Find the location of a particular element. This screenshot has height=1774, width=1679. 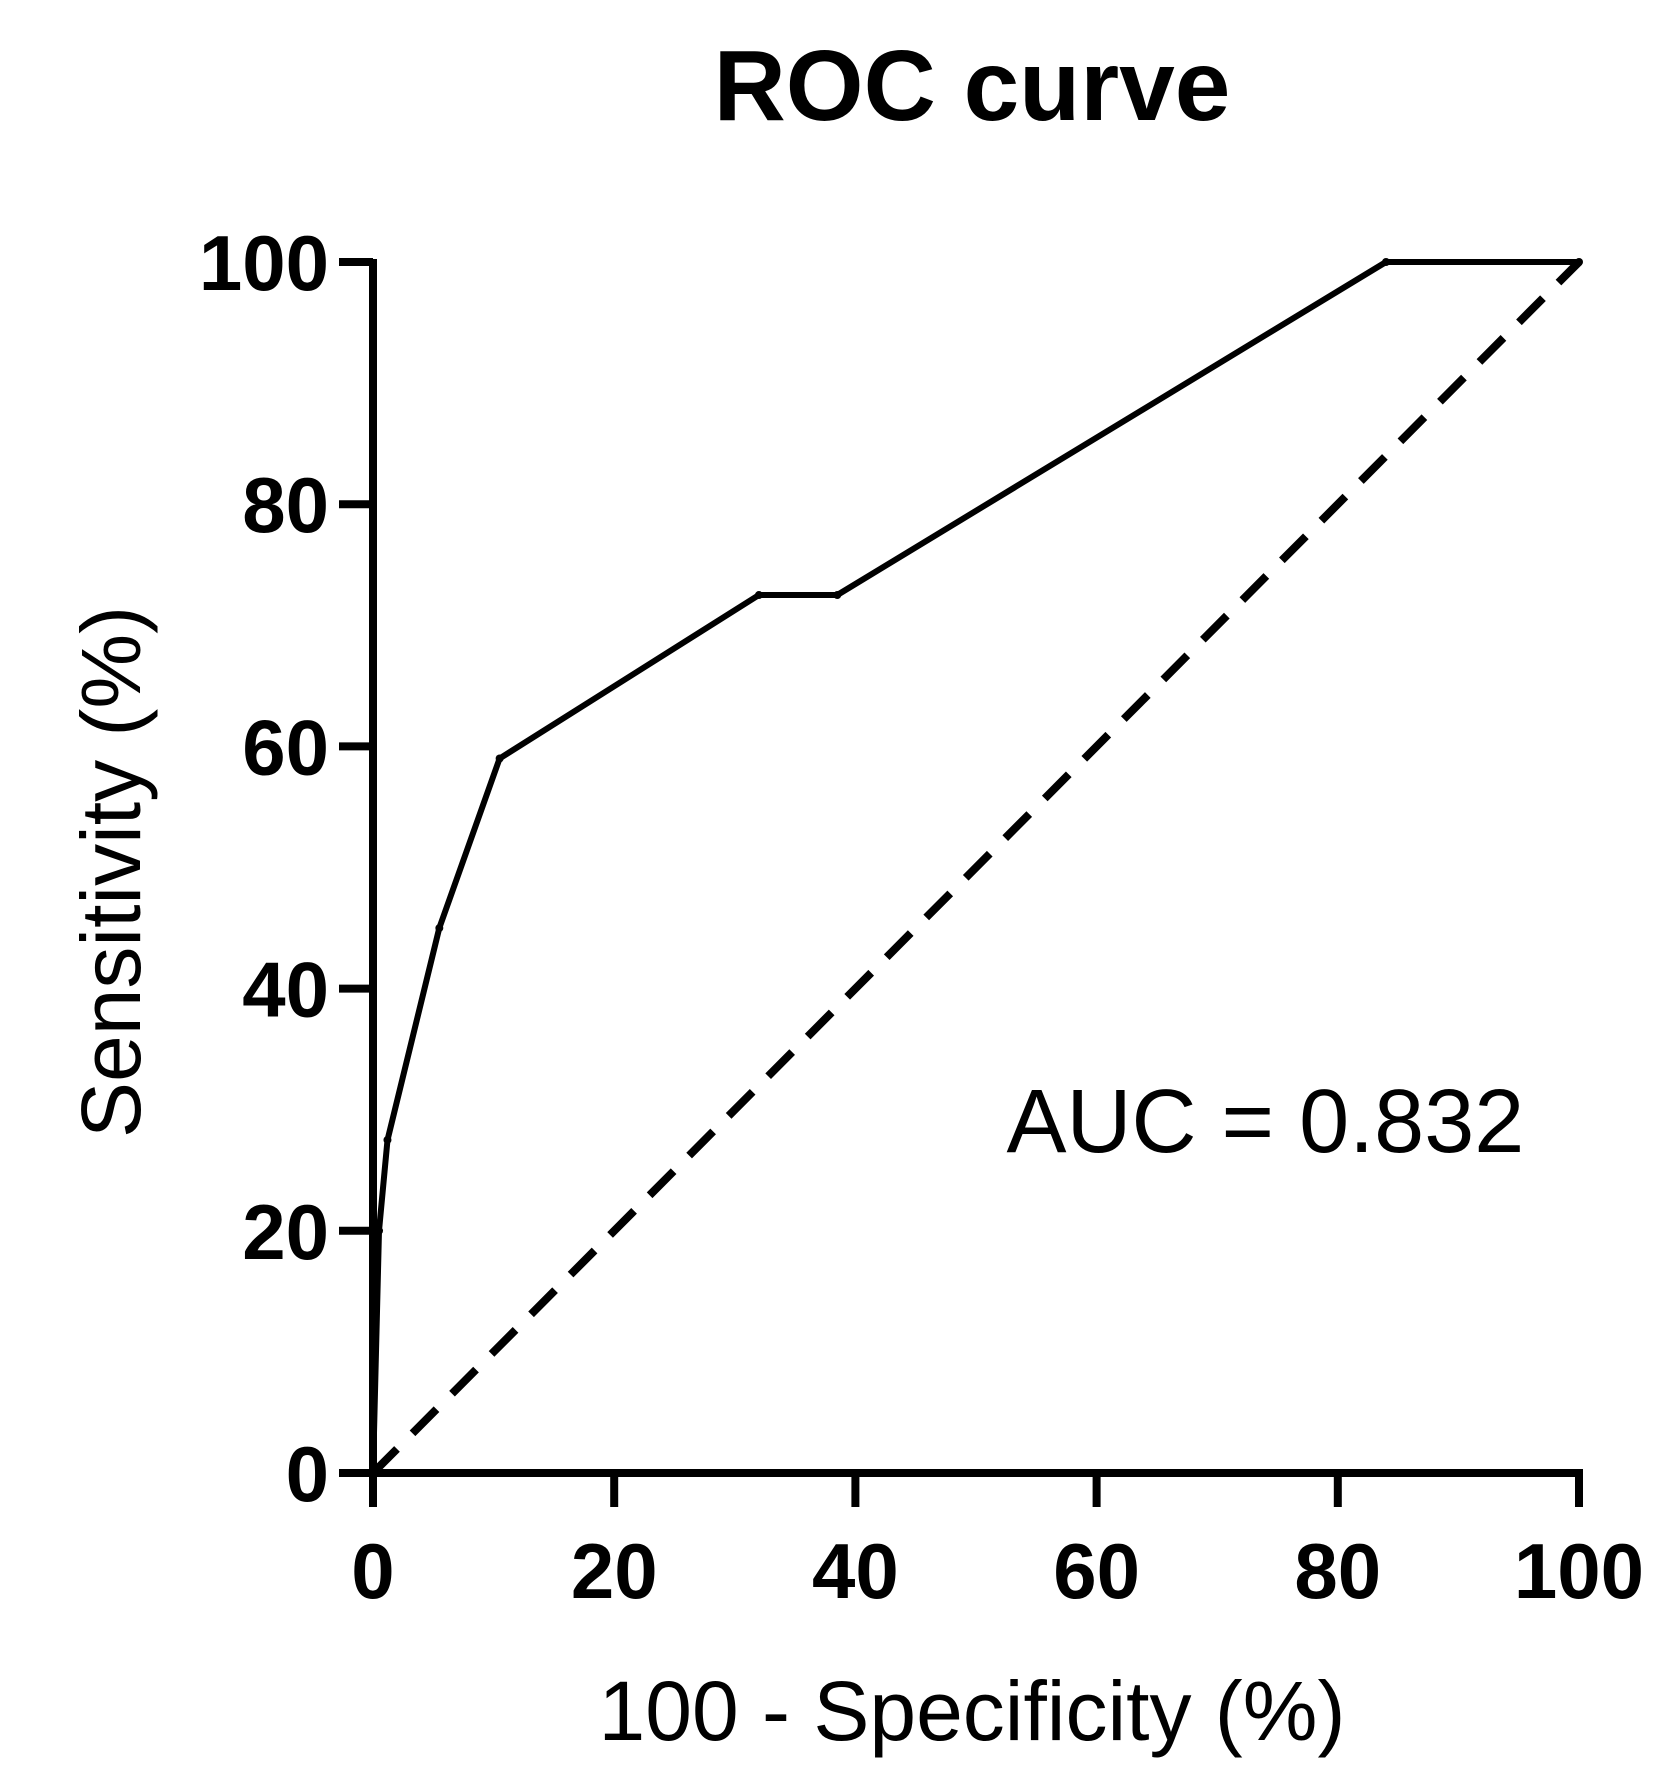

x-tick-label: 40 is located at coordinates (855, 1571).